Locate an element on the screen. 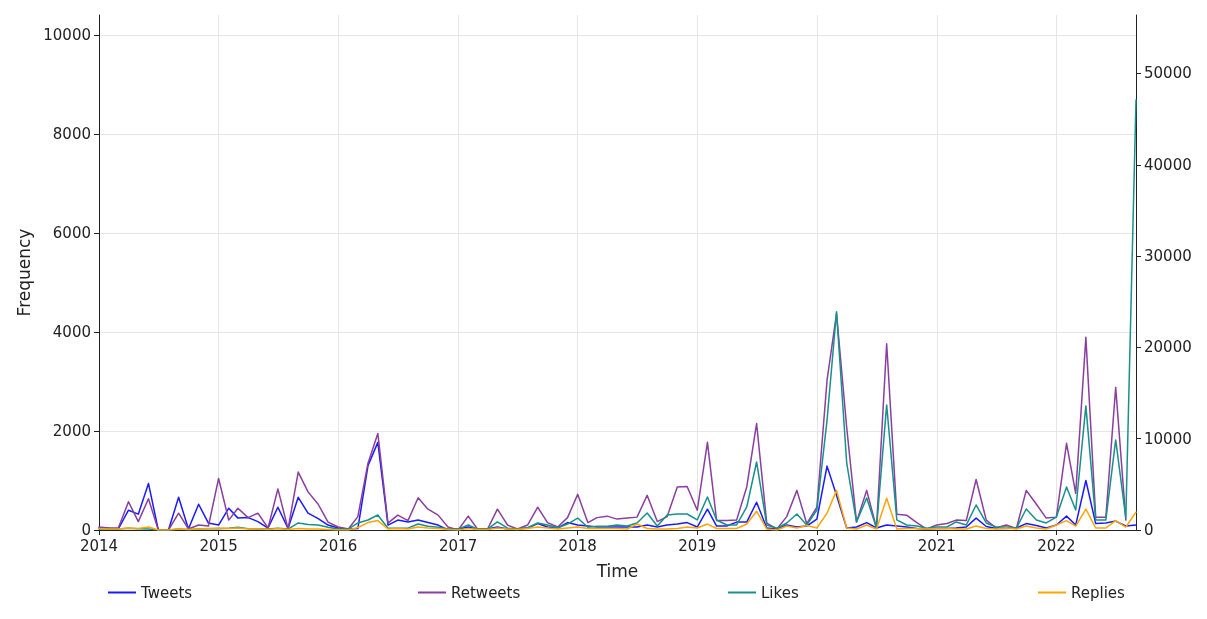 Image resolution: width=1207 pixels, height=619 pixels. x-tick-label: 2022 is located at coordinates (1056, 545).